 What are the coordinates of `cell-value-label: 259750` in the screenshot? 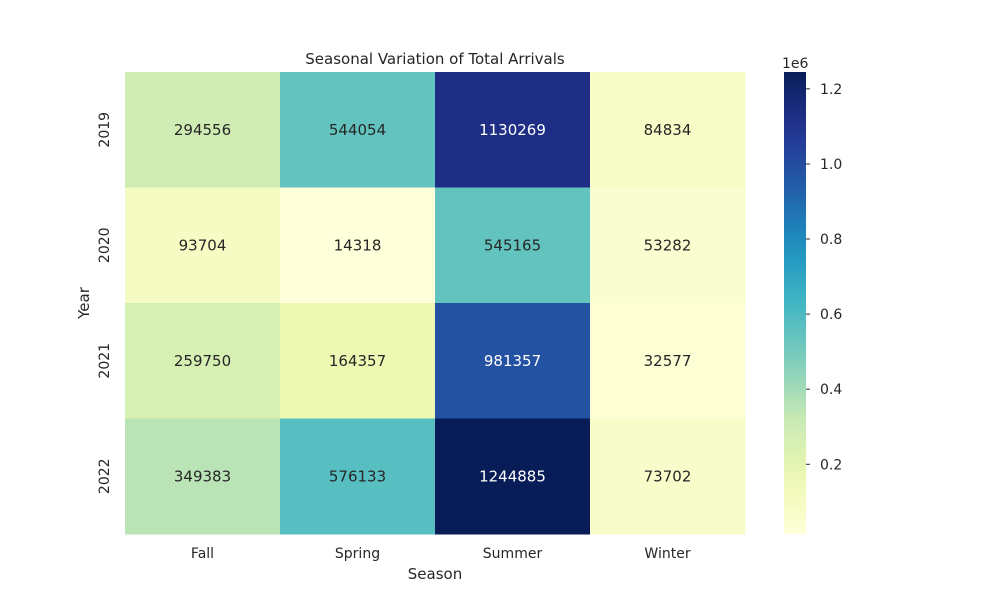 It's located at (202, 361).